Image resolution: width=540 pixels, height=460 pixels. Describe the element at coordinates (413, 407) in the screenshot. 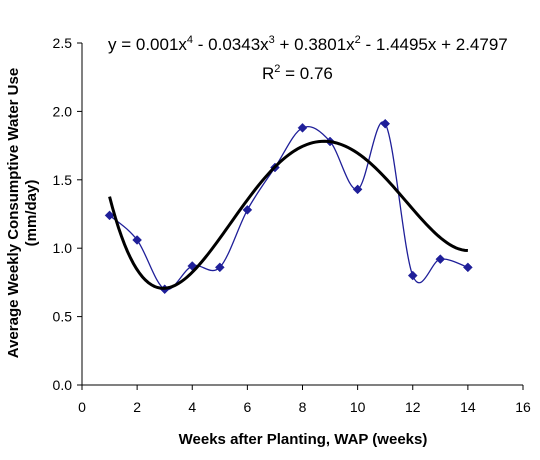

I see `x-tick-label: 12` at that location.